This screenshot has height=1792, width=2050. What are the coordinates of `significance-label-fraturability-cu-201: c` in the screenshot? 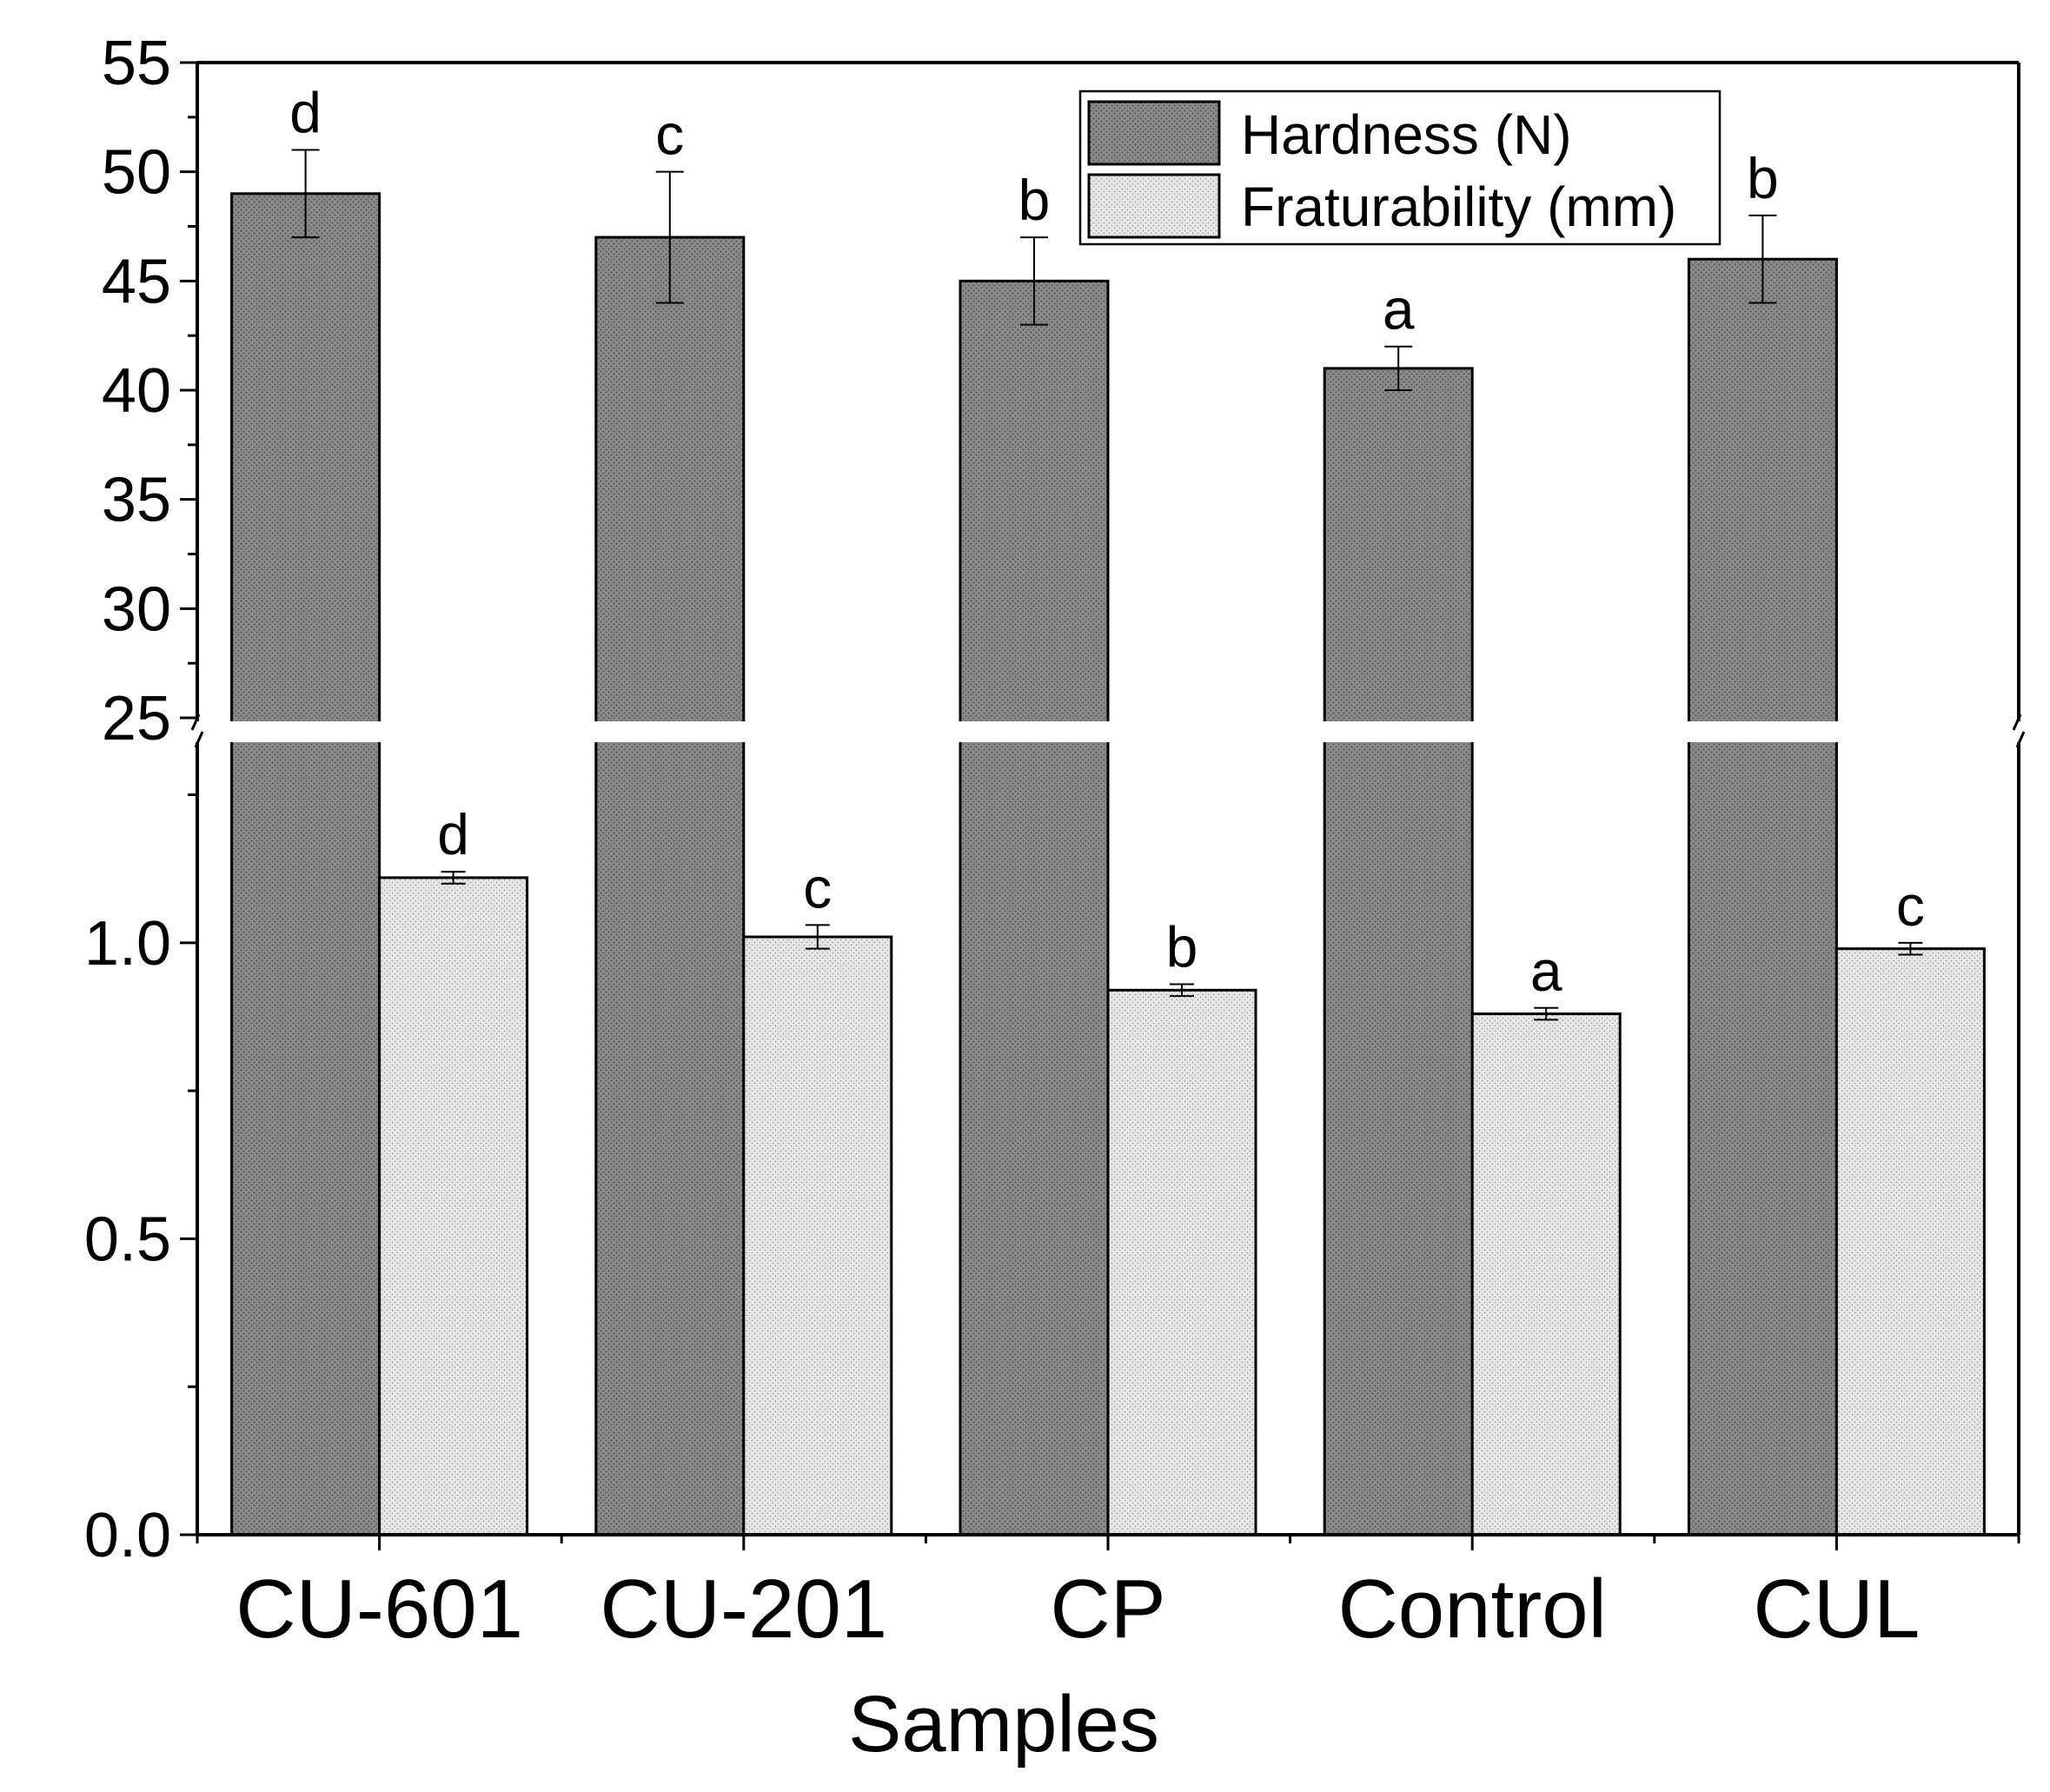 It's located at (817, 887).